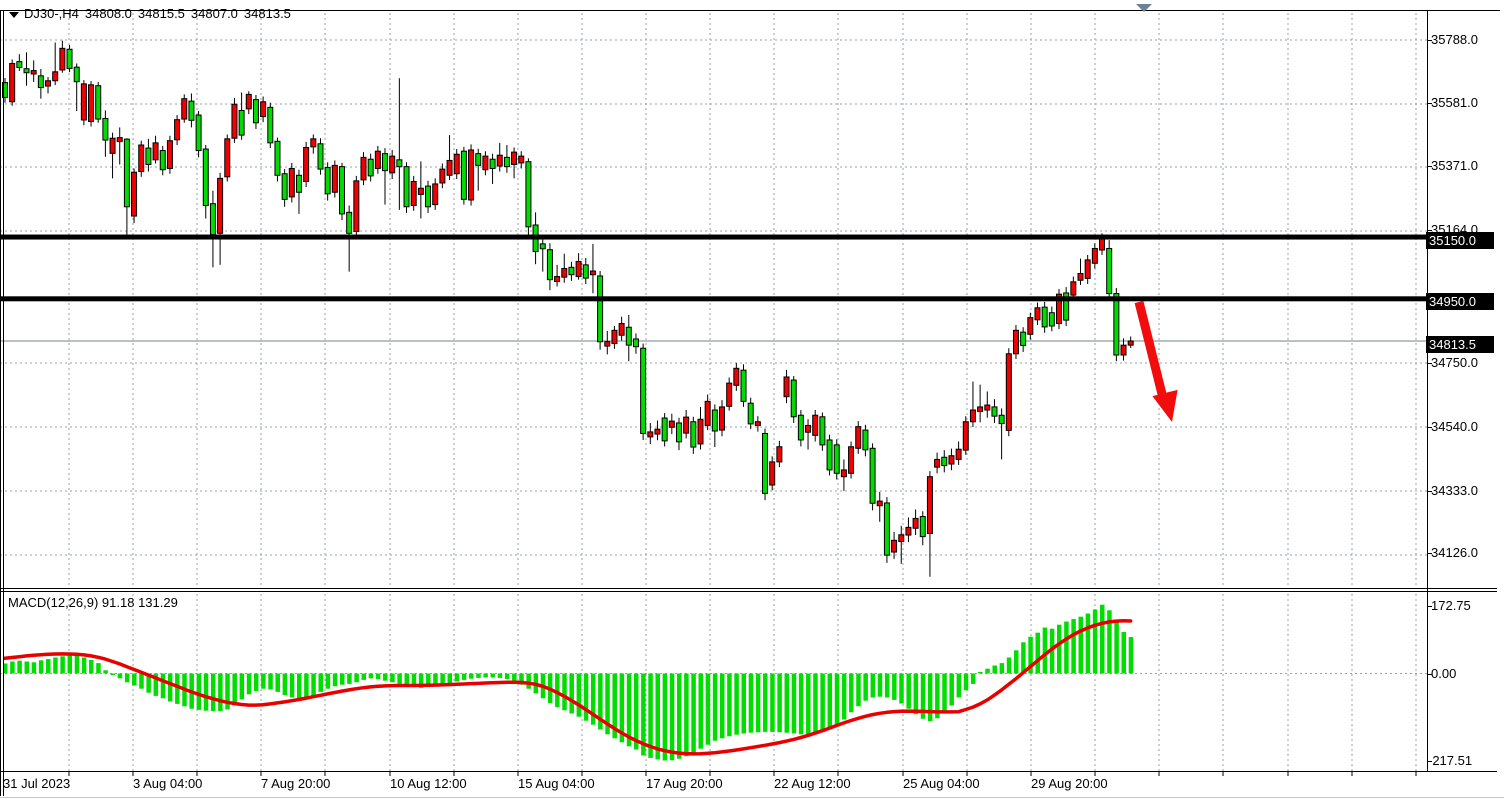 This screenshot has width=1504, height=801. Describe the element at coordinates (1069, 783) in the screenshot. I see `date-tick: 29 Aug 20:00` at that location.